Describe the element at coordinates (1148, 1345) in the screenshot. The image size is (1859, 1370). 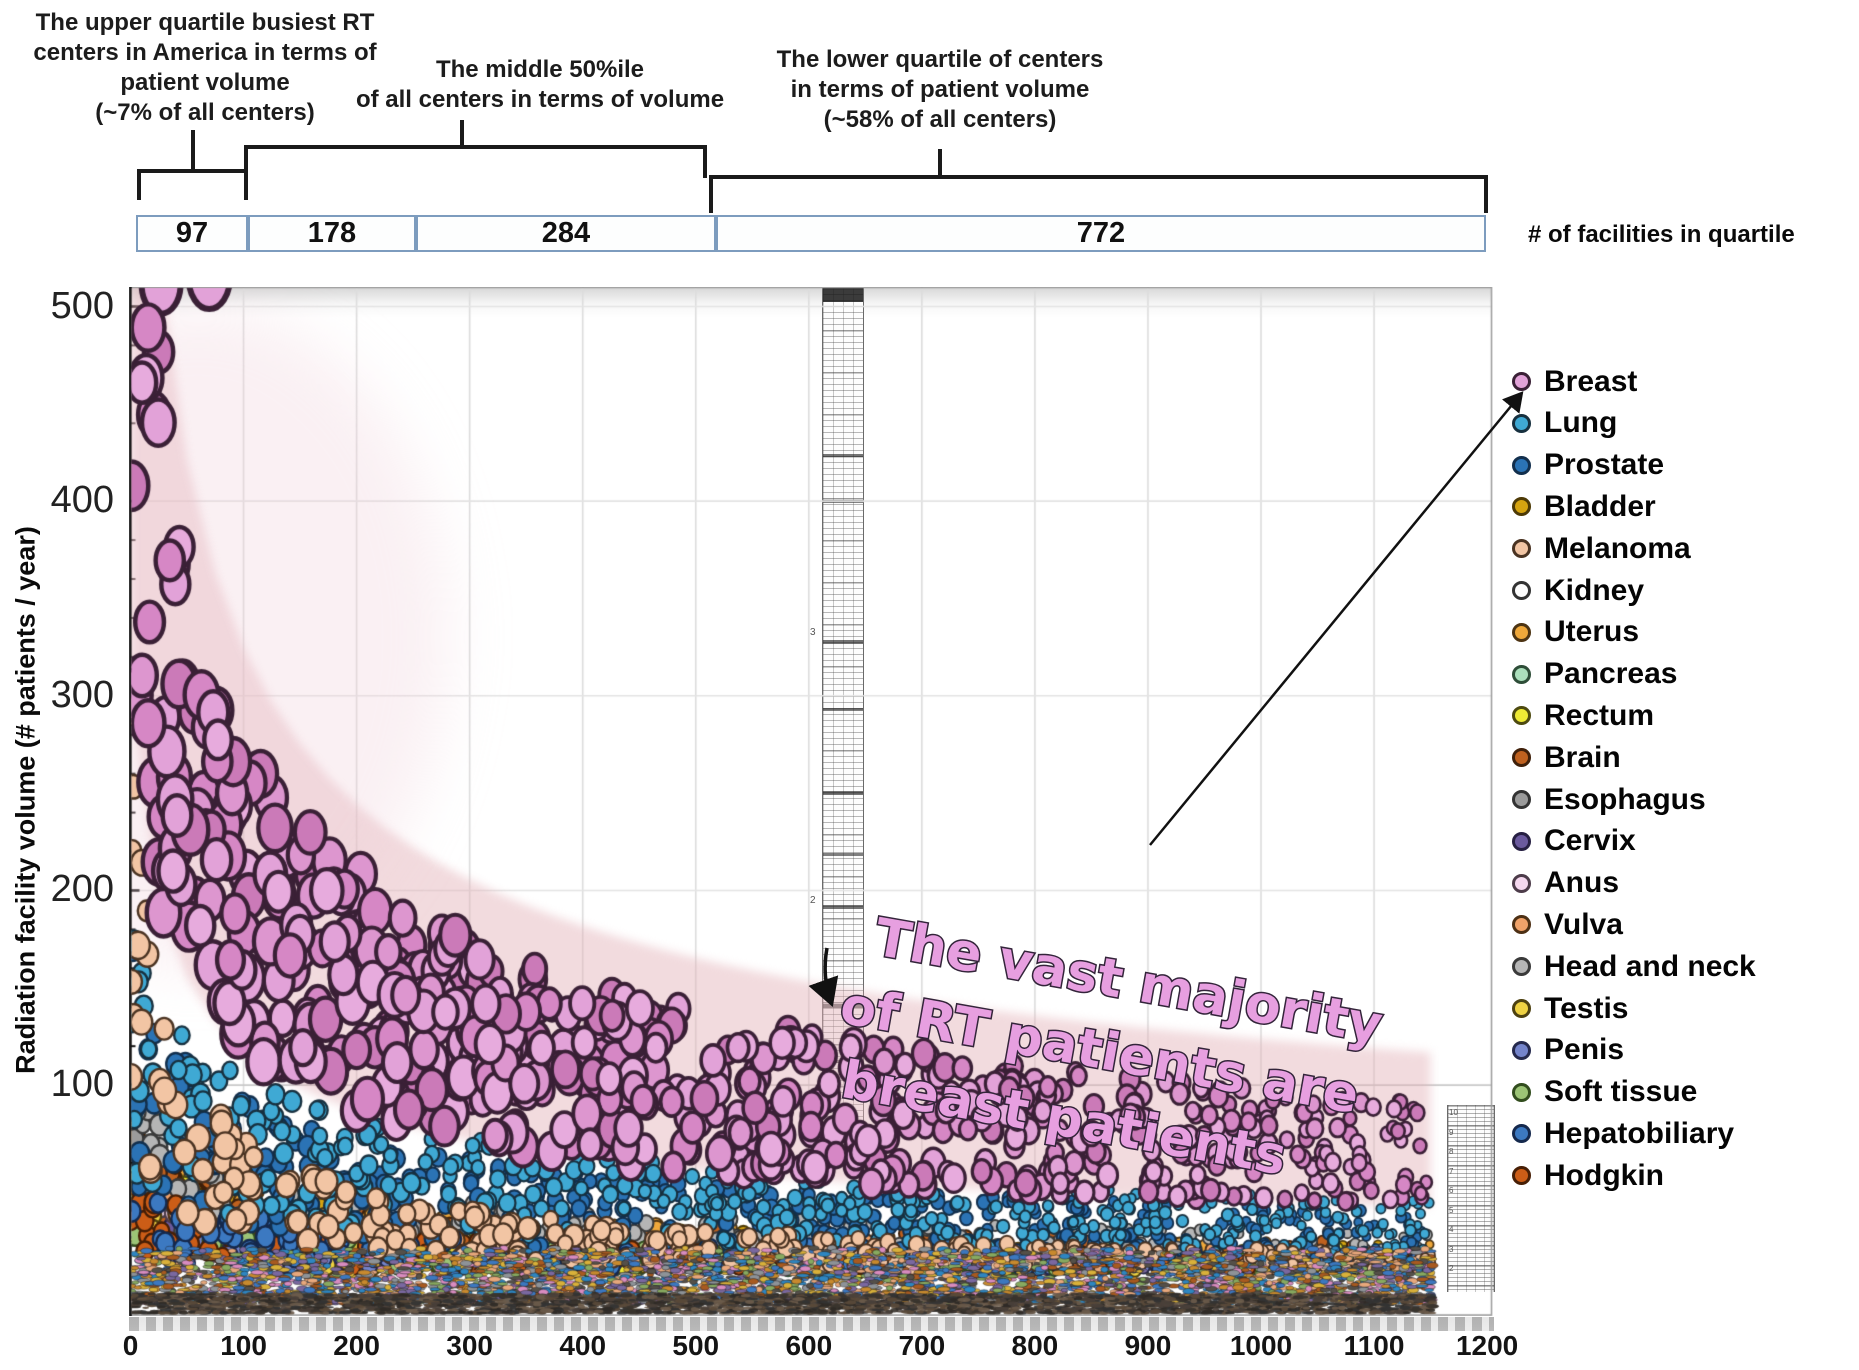
I see `x-tick-900: 900` at that location.